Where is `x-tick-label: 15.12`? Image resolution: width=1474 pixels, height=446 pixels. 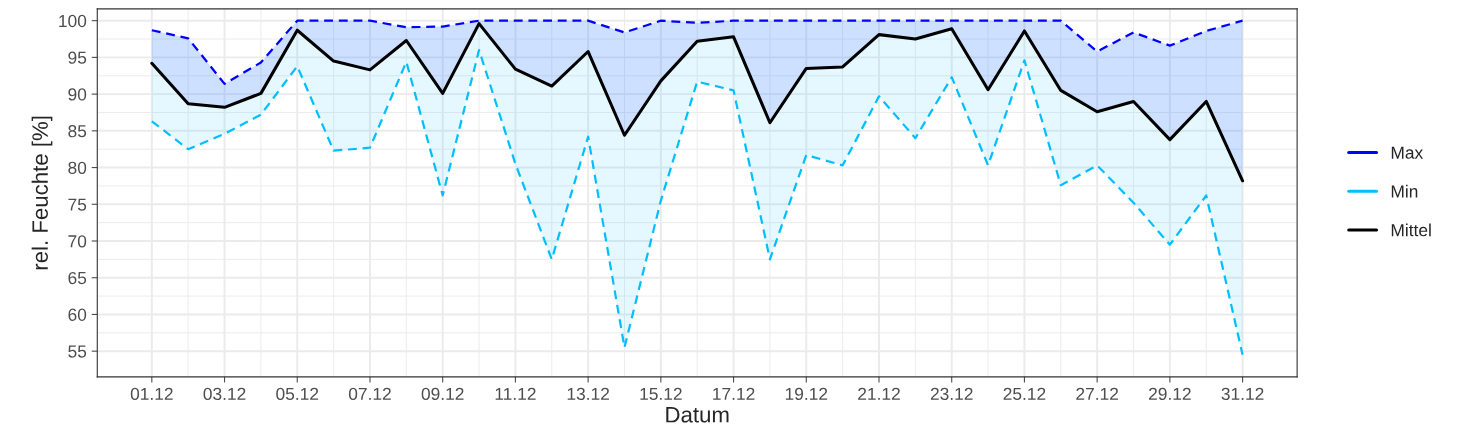 x-tick-label: 15.12 is located at coordinates (661, 394).